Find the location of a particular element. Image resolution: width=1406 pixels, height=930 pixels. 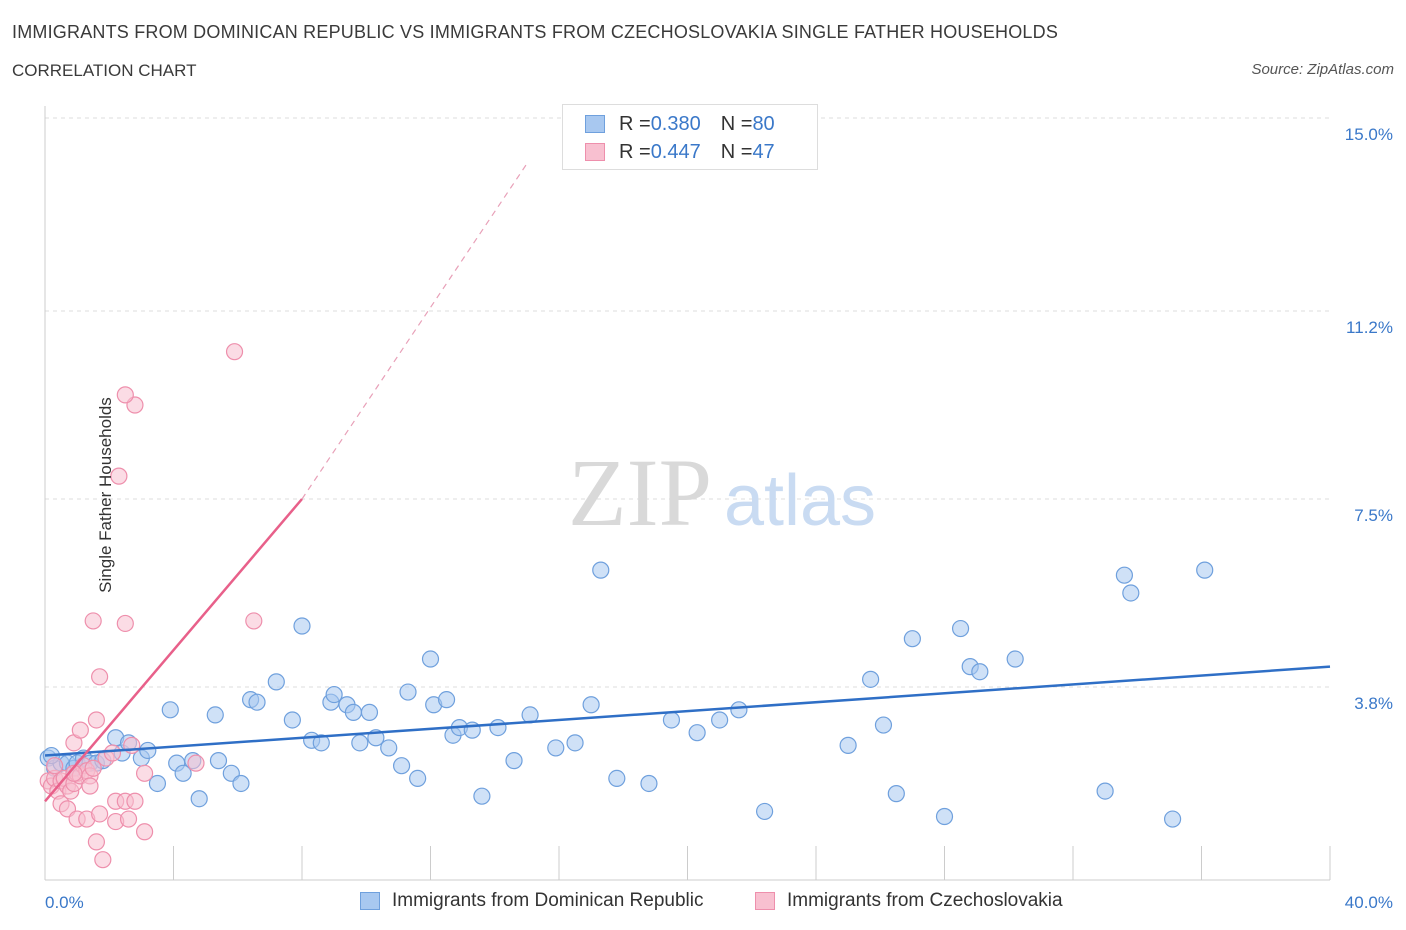

legend-item-czechoslovakia: Immigrants from Czechoslovakia is located at coordinates (909, 901).